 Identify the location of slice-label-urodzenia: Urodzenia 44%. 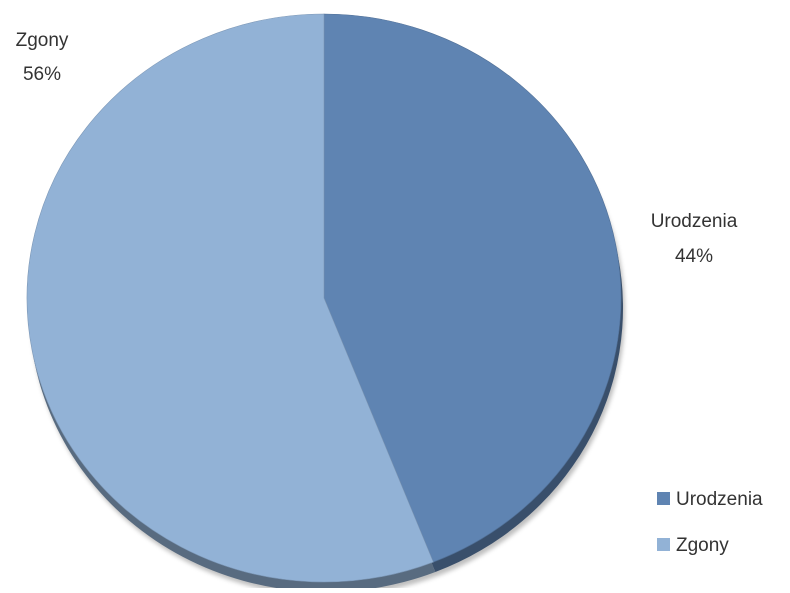
(694, 239).